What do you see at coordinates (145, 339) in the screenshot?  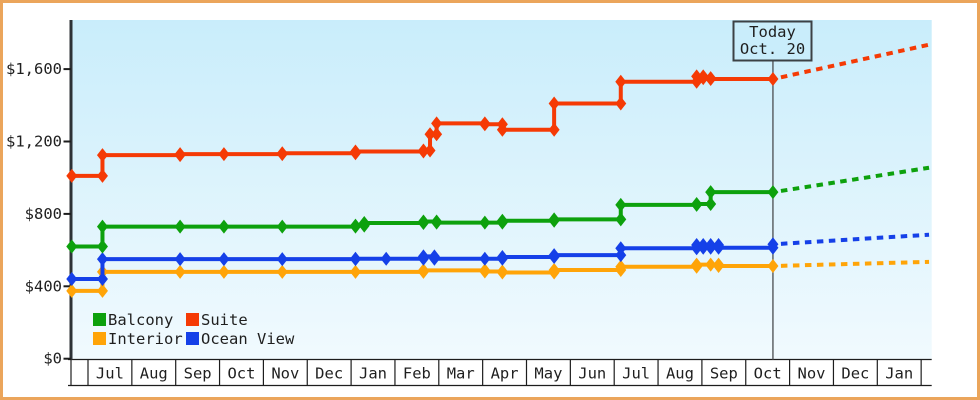 I see `legend-label-interior: Interior` at bounding box center [145, 339].